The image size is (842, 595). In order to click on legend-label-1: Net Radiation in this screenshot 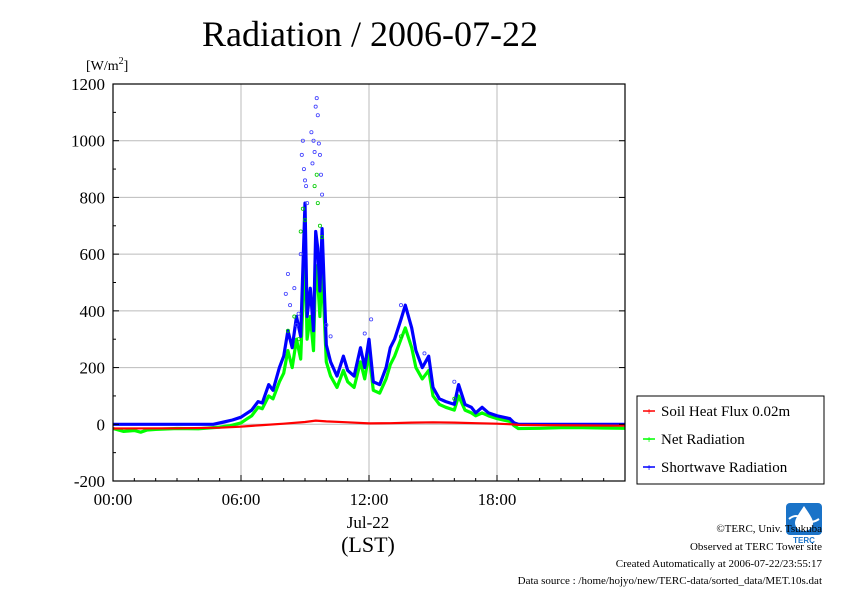, I will do `click(703, 440)`.